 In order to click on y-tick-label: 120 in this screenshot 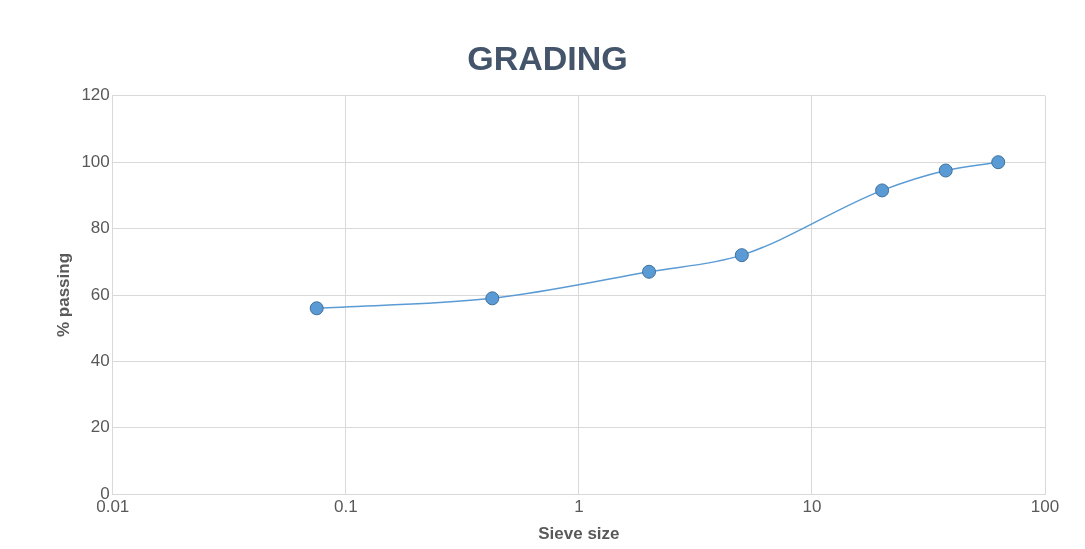, I will do `click(95, 95)`.